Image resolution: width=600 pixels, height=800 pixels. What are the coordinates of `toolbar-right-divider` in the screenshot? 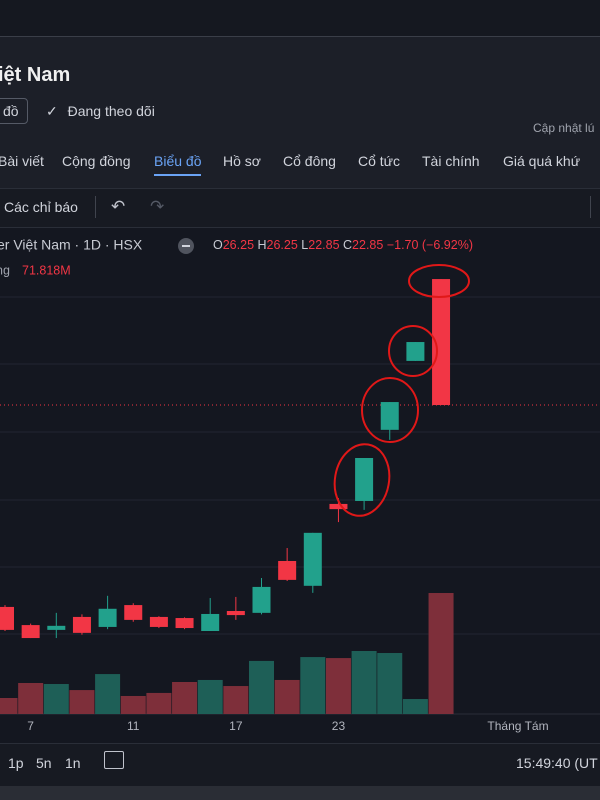 It's located at (590, 207).